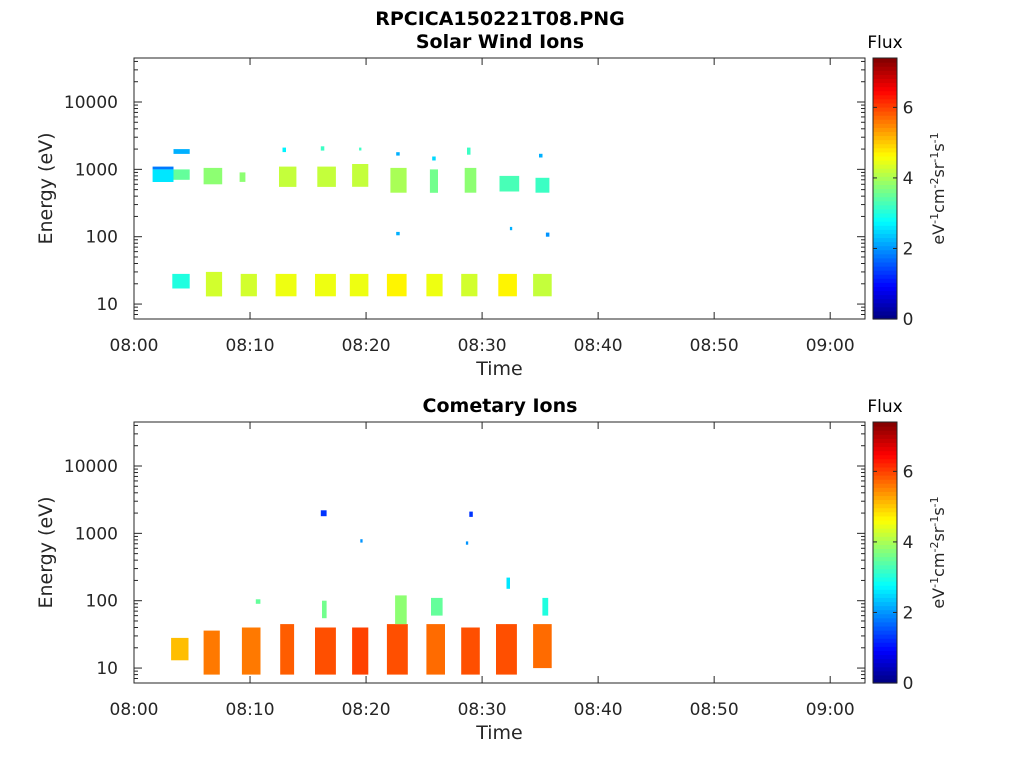  Describe the element at coordinates (96, 170) in the screenshot. I see `y-tick-label: 1000` at that location.